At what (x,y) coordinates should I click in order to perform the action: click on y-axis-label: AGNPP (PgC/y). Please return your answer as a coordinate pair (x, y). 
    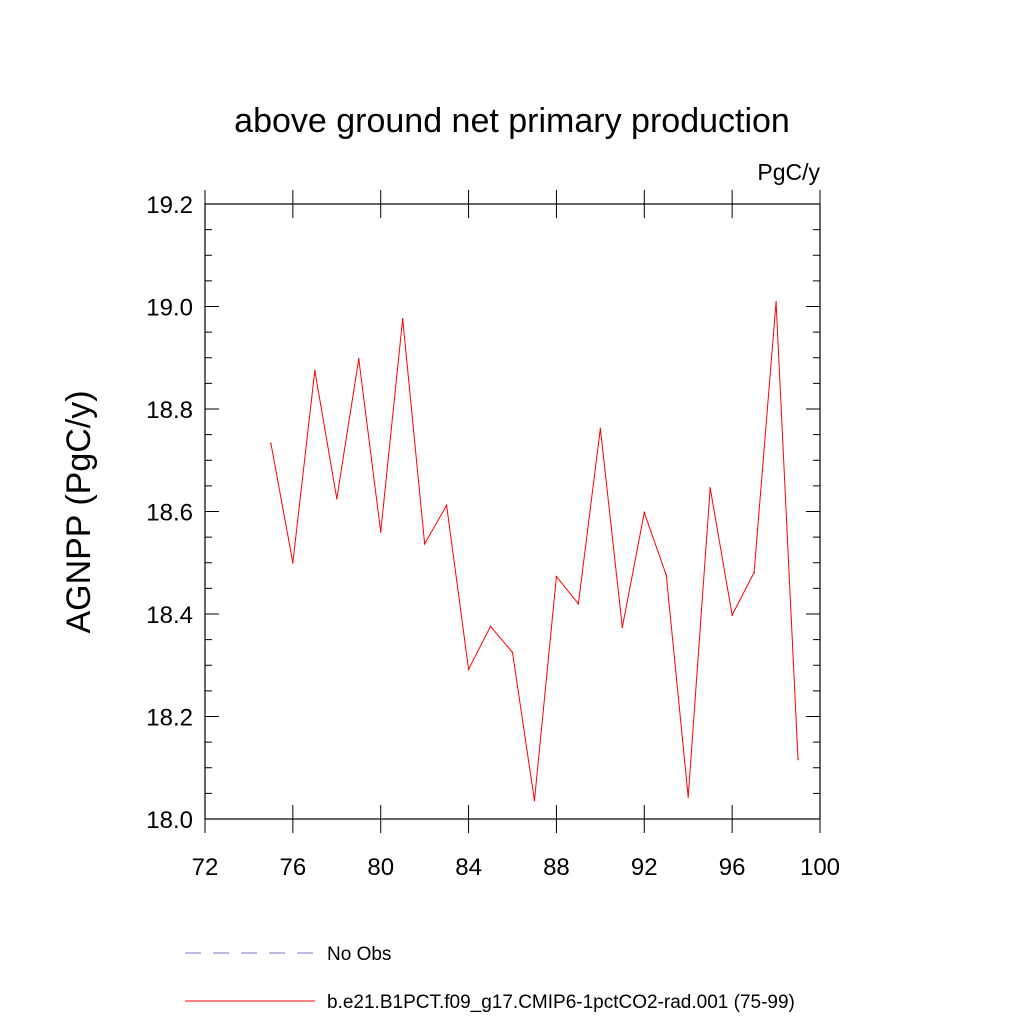
    Looking at the image, I should click on (79, 511).